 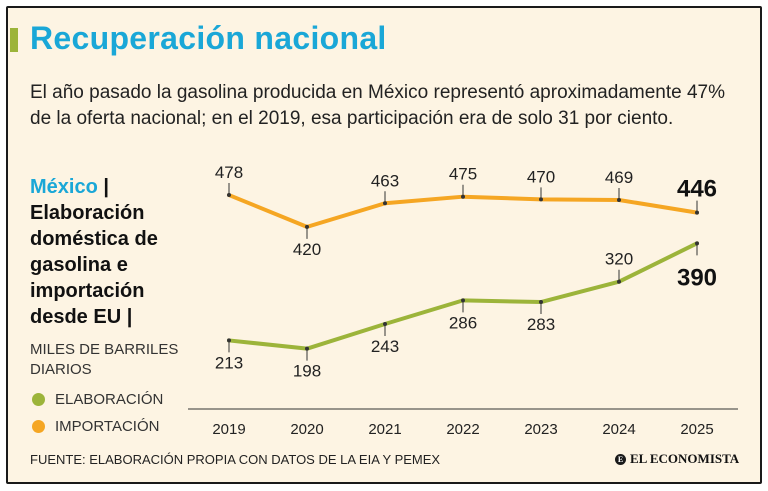 What do you see at coordinates (208, 38) in the screenshot?
I see `page-title: Recuperación nacional` at bounding box center [208, 38].